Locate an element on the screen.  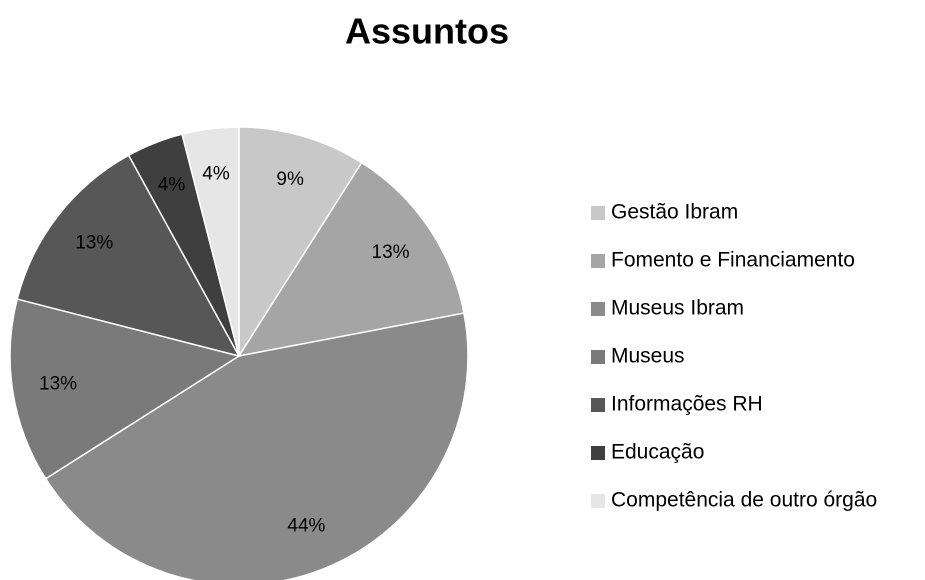
legend-label: Gestão Ibram is located at coordinates (674, 212).